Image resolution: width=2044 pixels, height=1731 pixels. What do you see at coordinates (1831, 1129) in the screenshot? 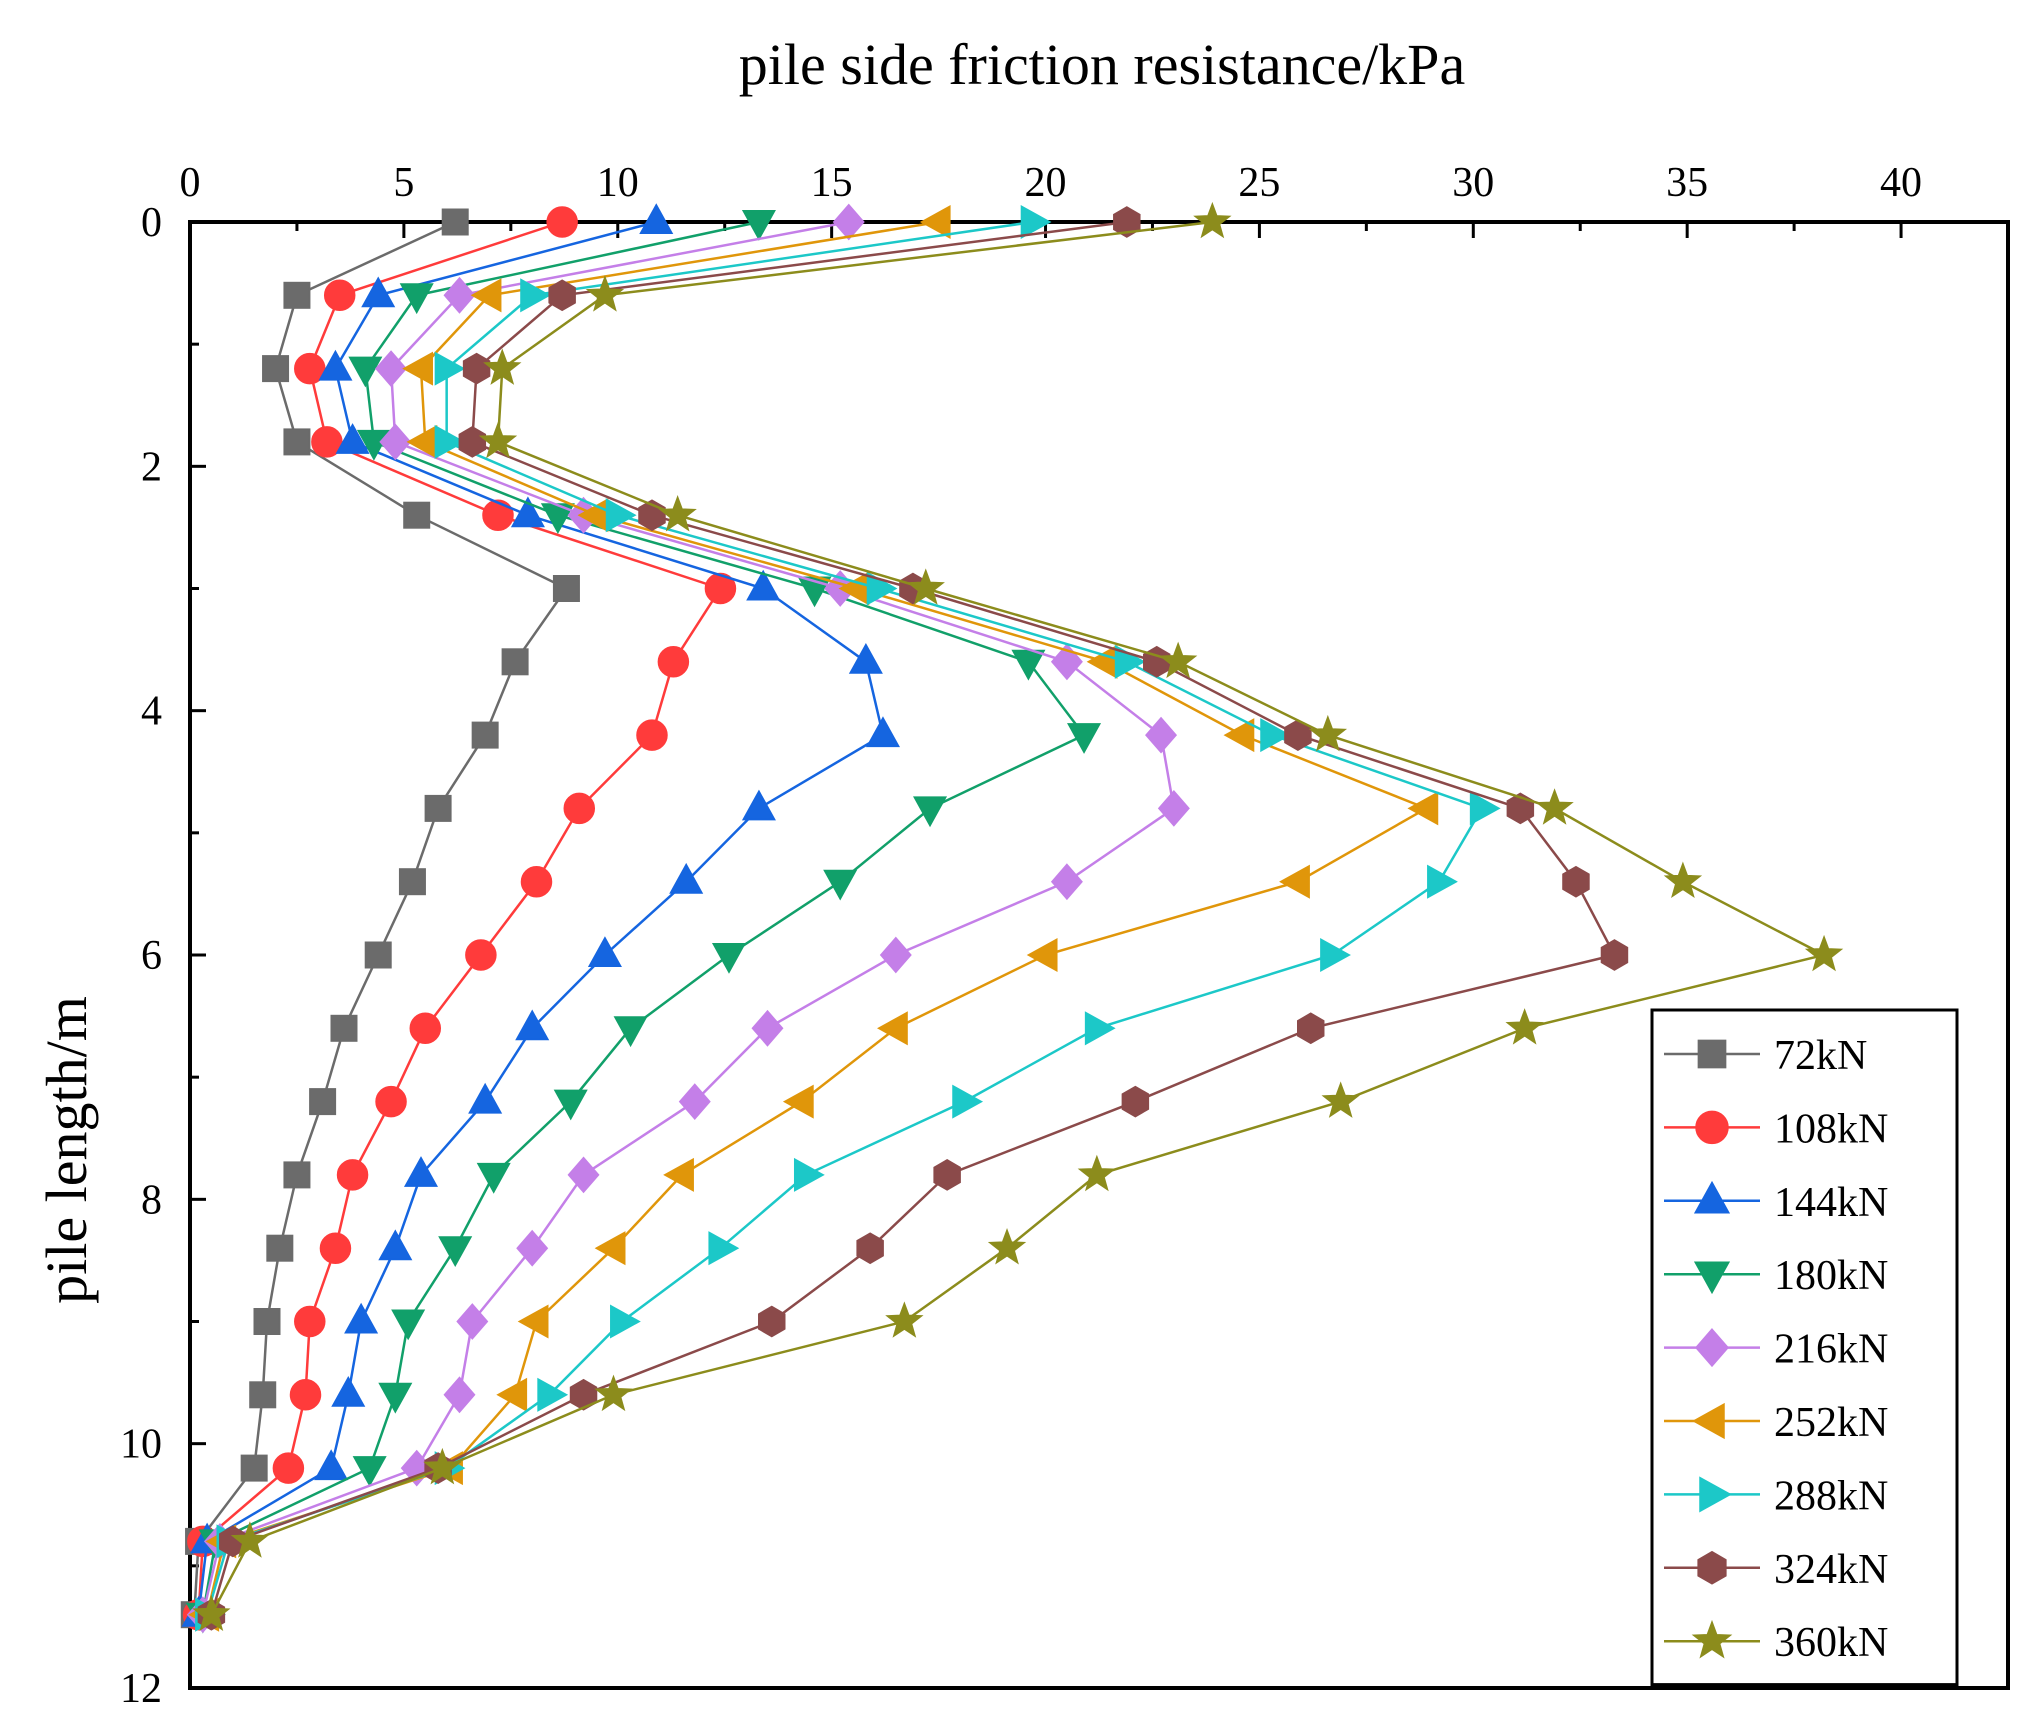
I see `legend-label: 108kN` at bounding box center [1831, 1129].